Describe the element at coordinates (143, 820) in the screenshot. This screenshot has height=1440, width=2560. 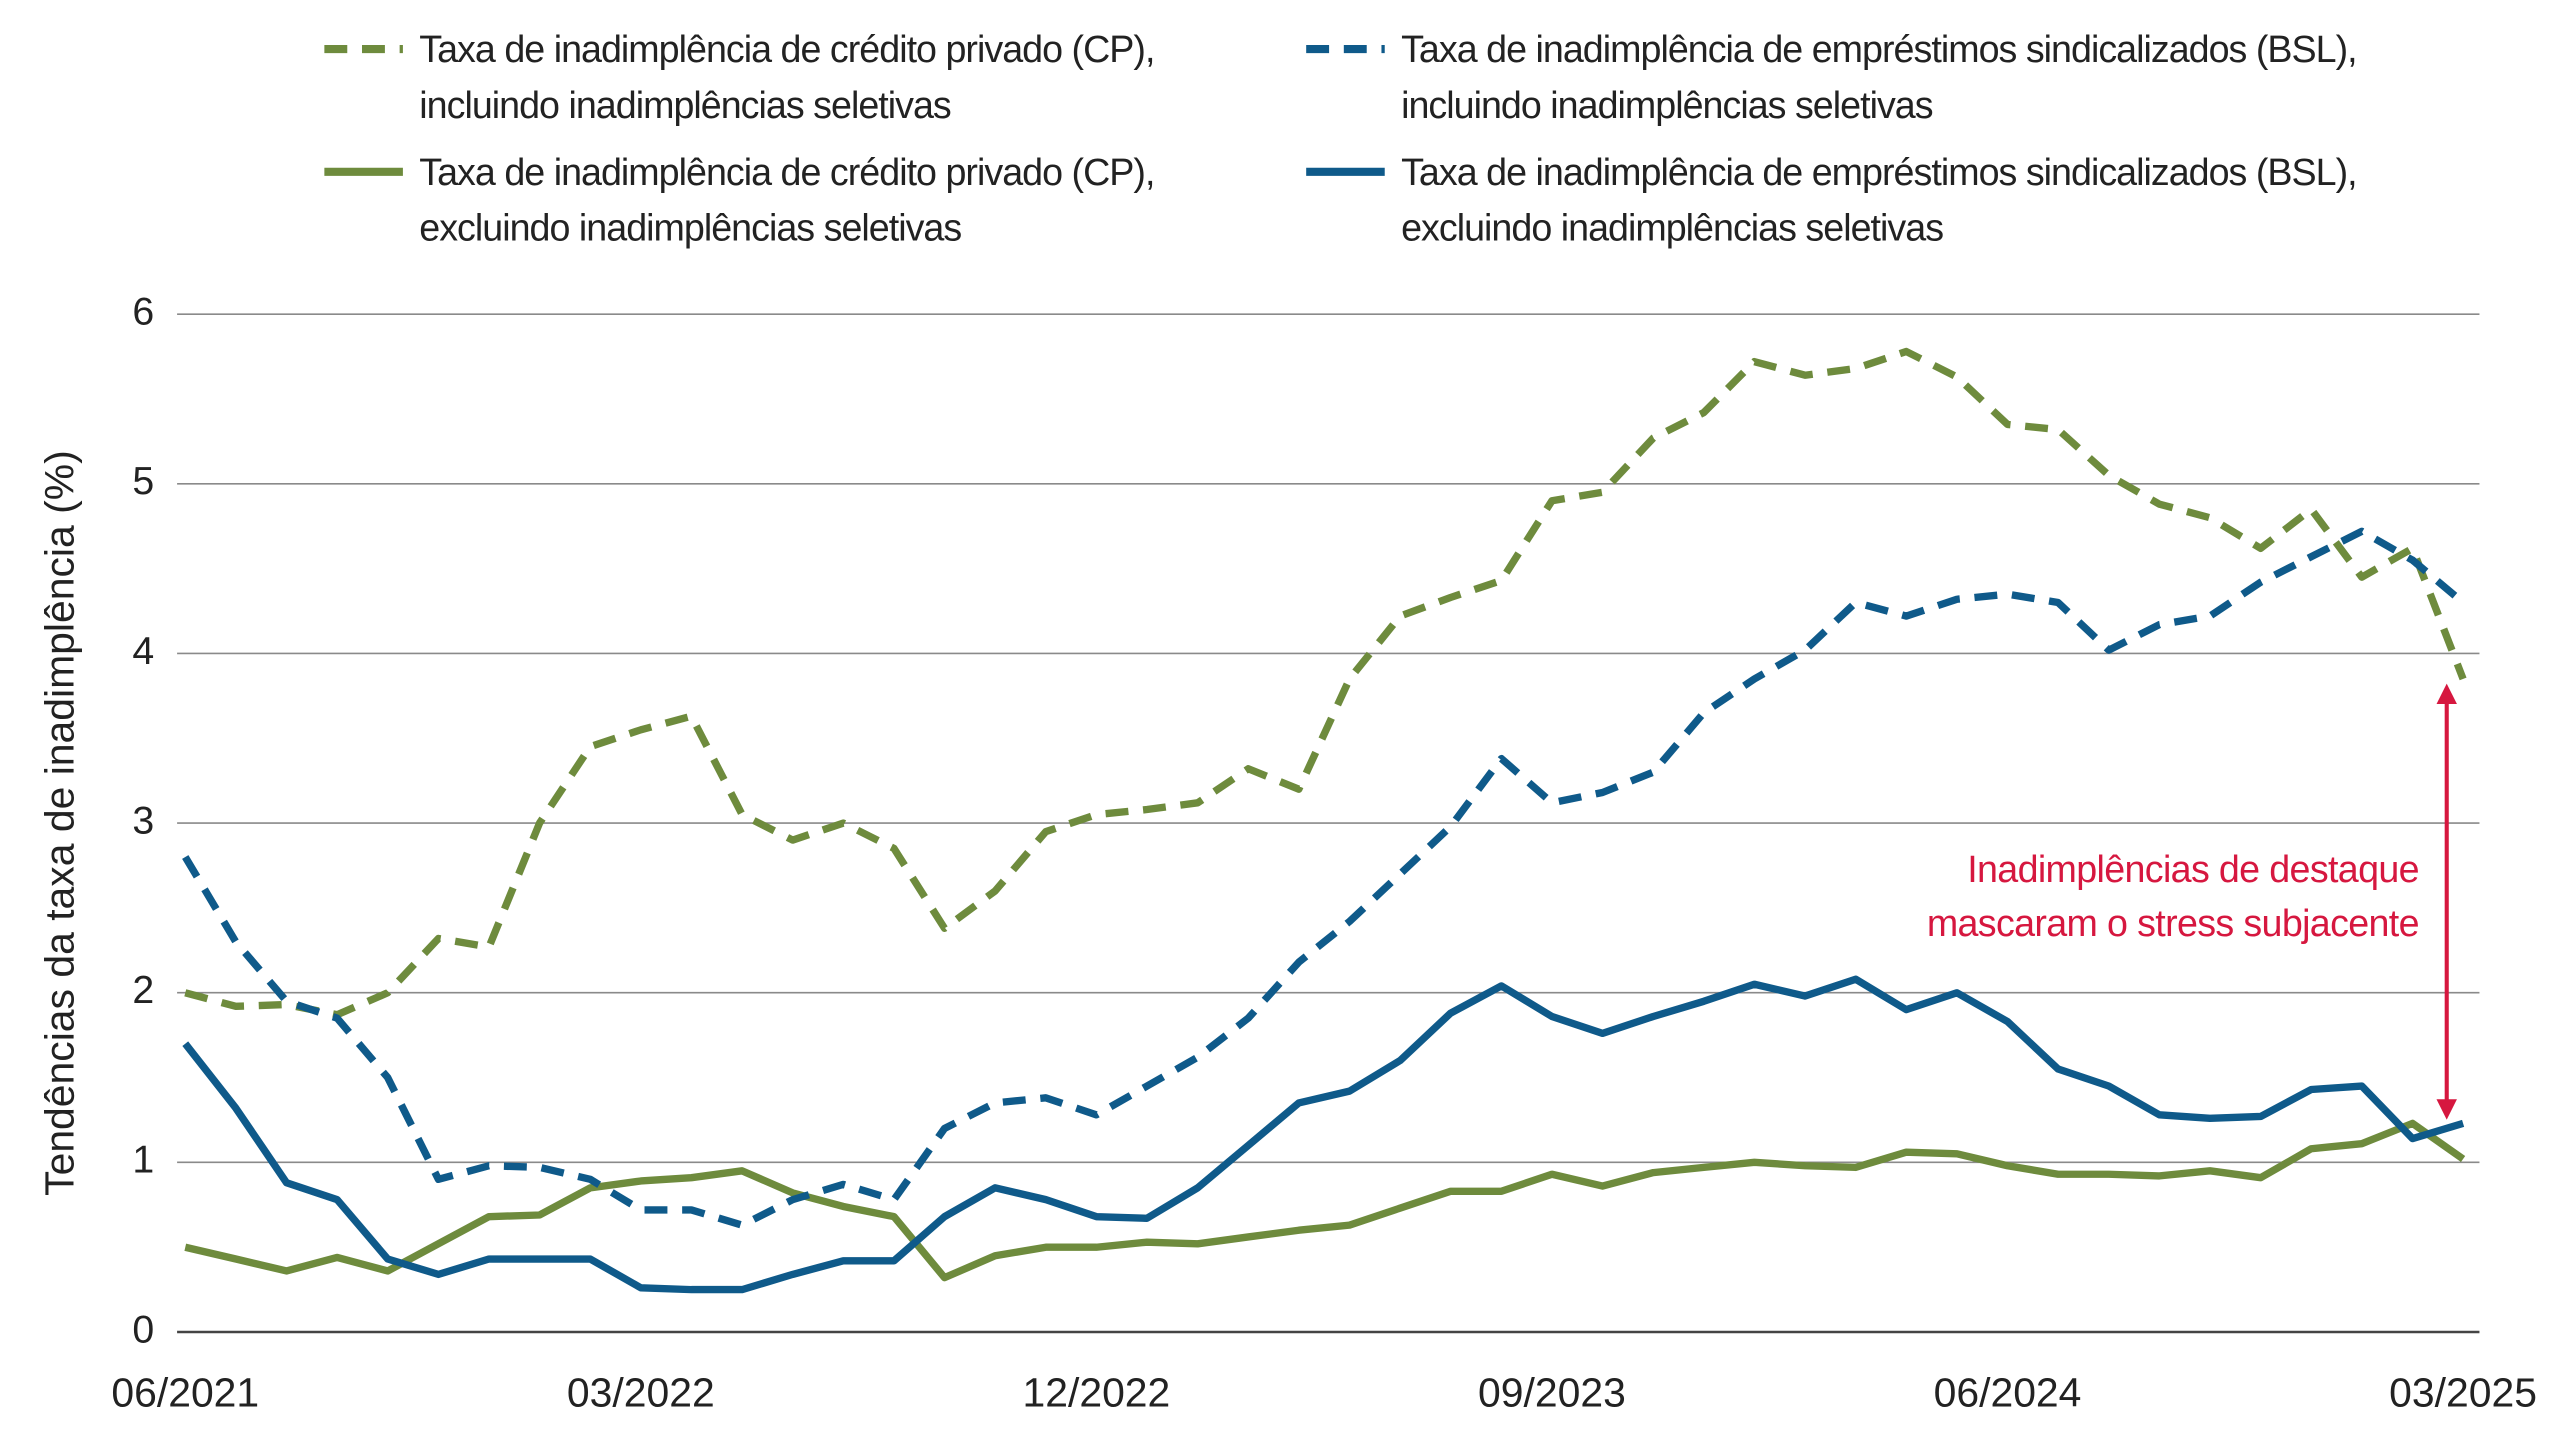
I see `y-tick-label: 3` at that location.